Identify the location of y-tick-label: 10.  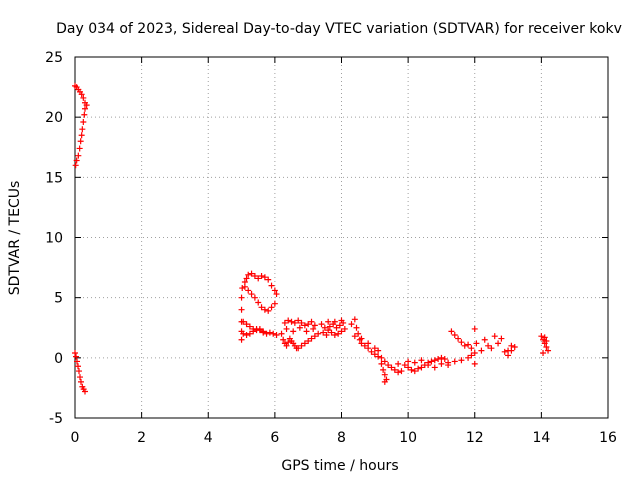
(54, 239).